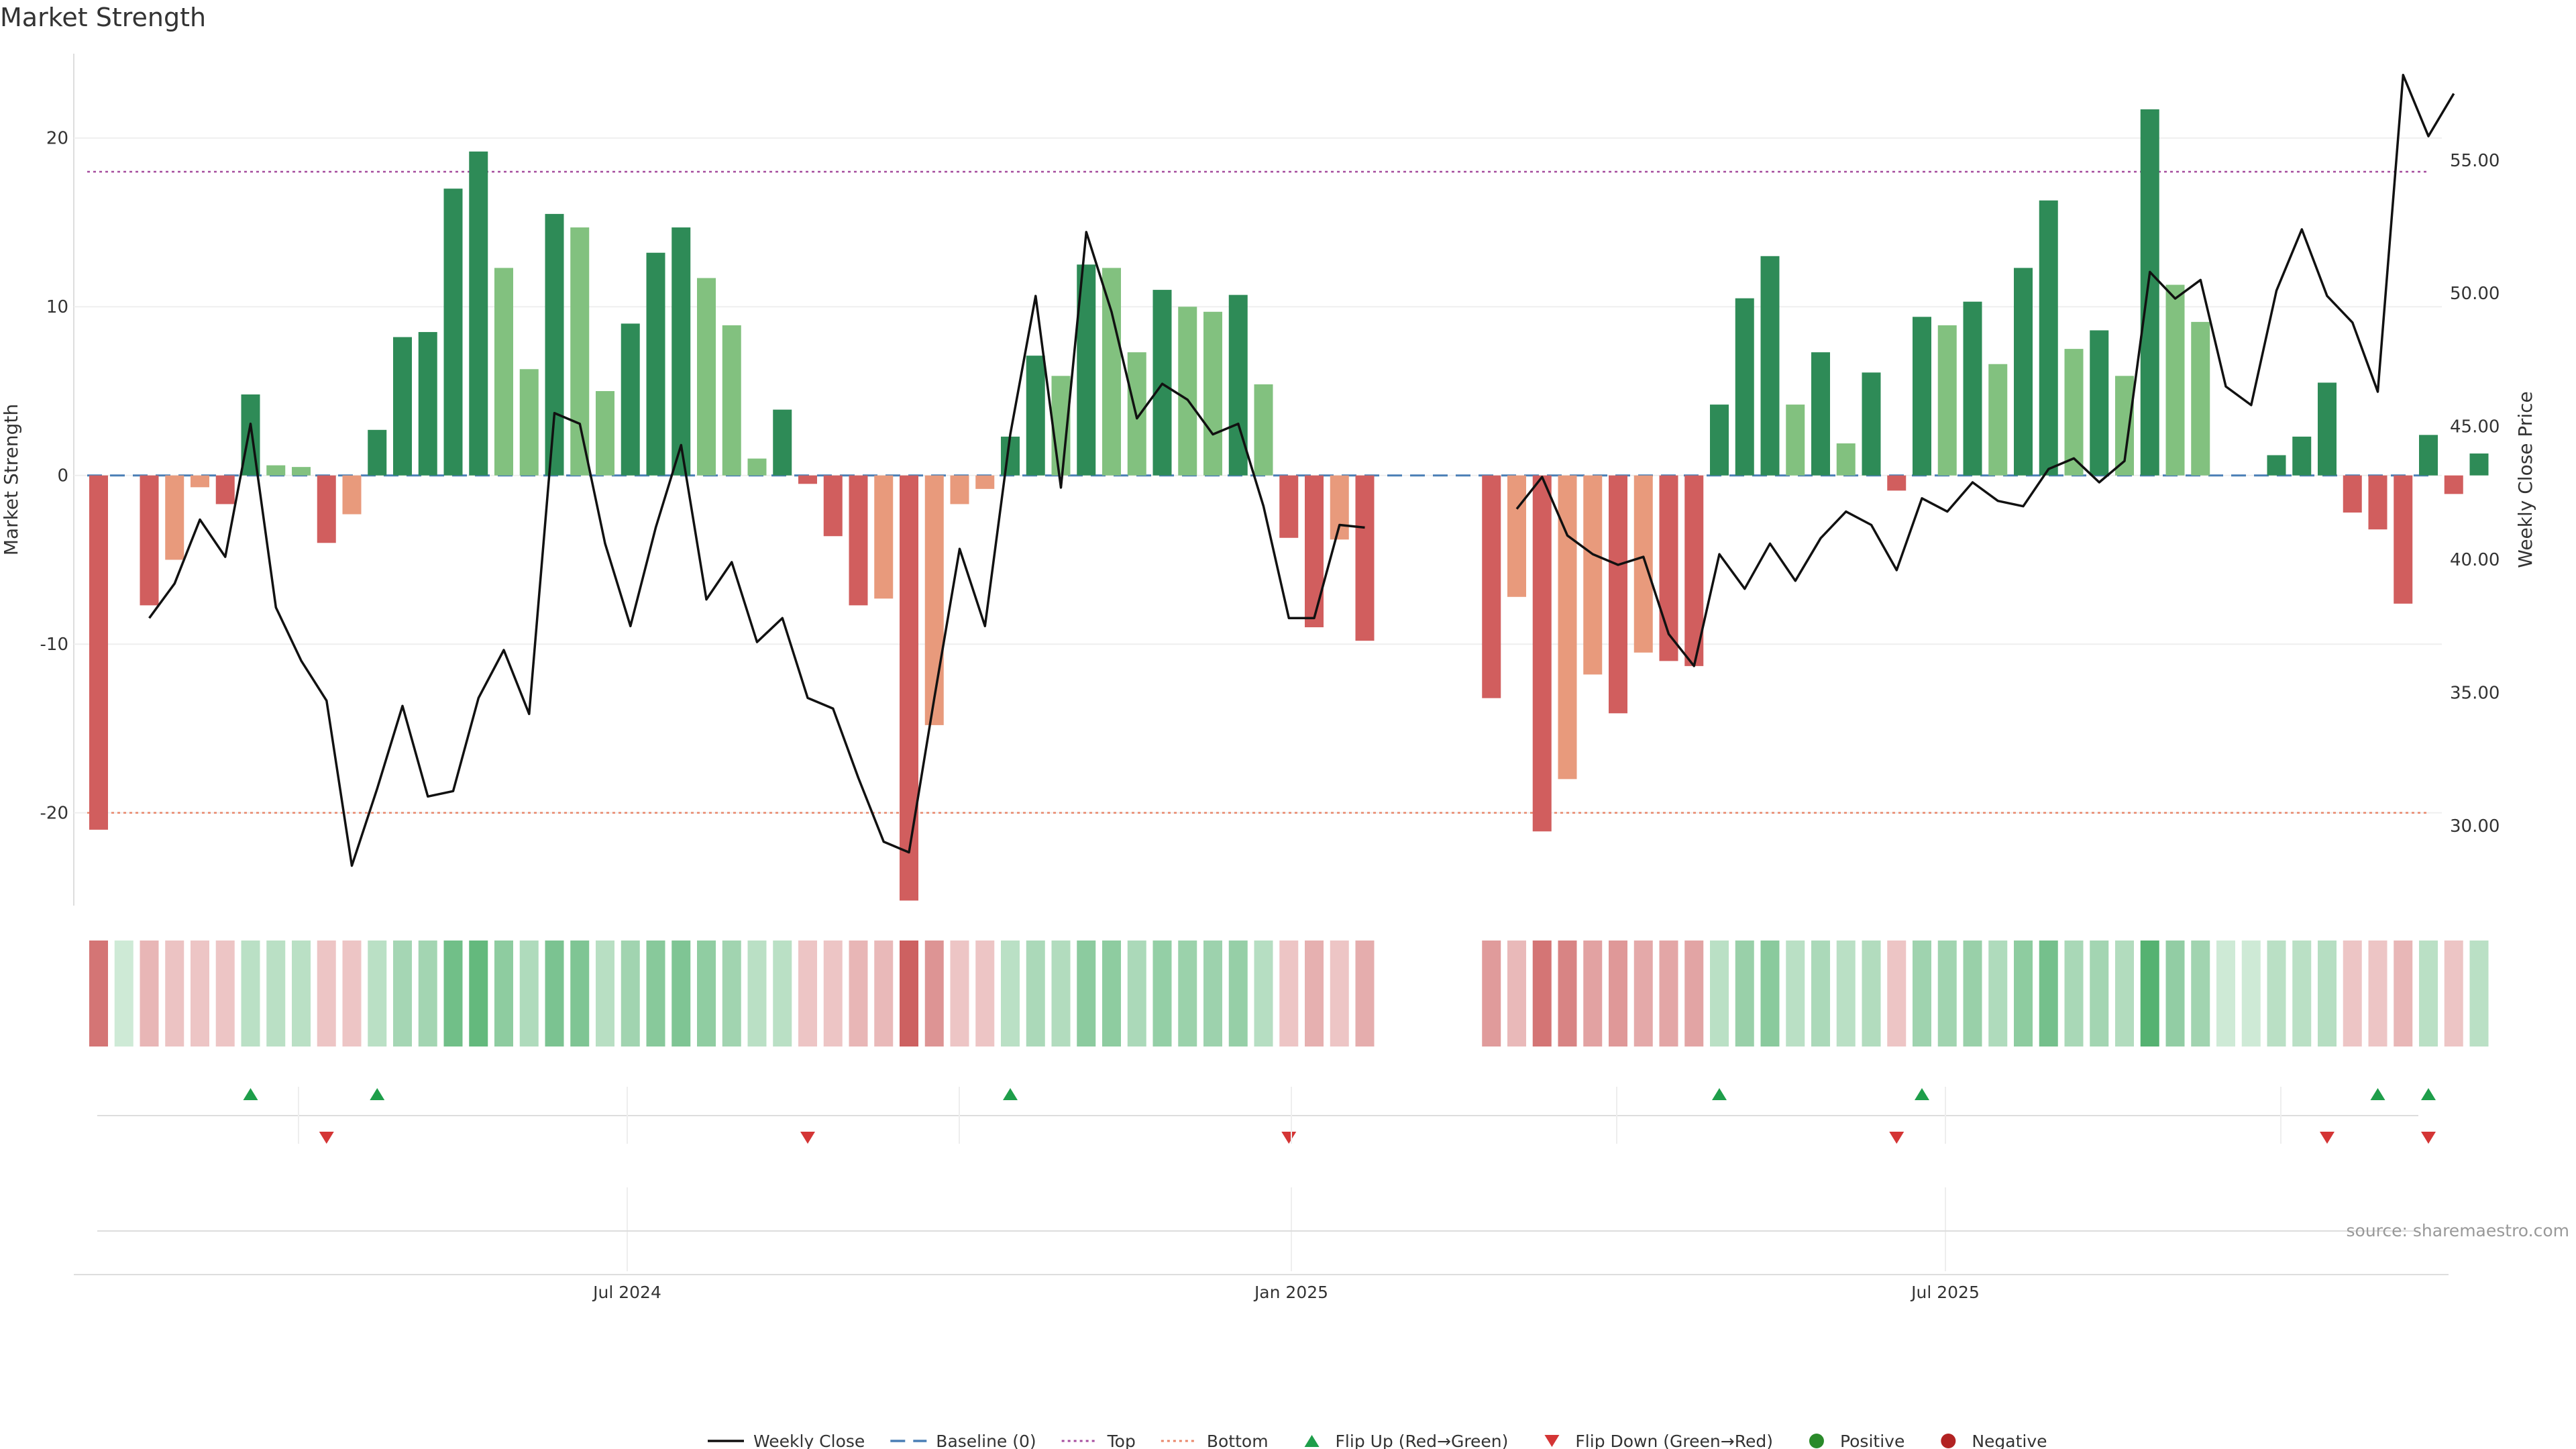 This screenshot has width=2576, height=1449. What do you see at coordinates (626, 1292) in the screenshot?
I see `x-tick-label: Jul 2024` at bounding box center [626, 1292].